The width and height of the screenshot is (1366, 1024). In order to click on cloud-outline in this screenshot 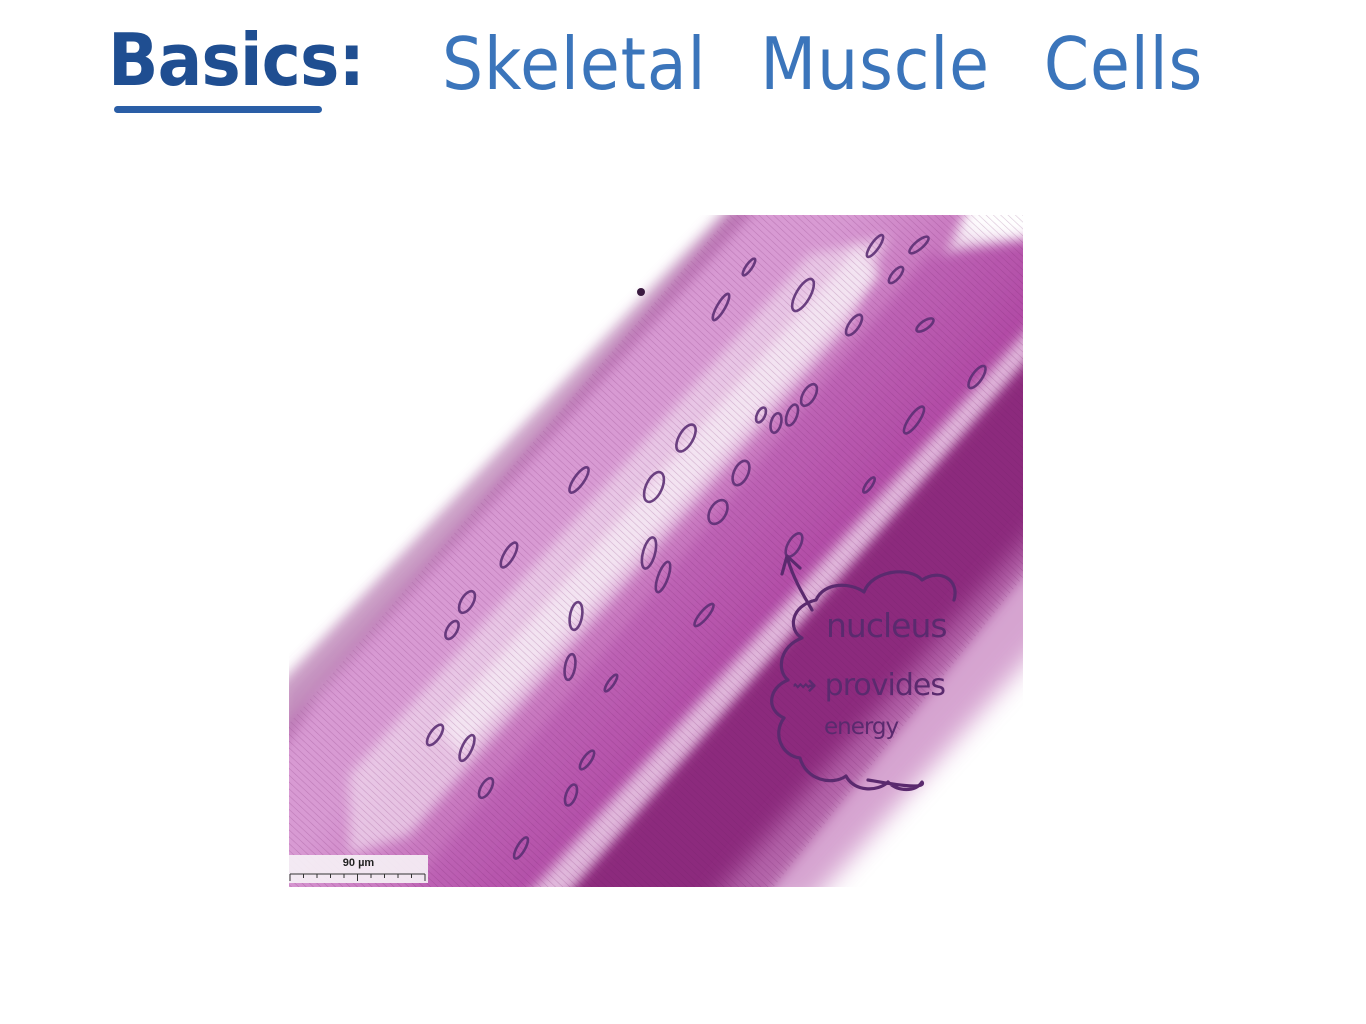, I will do `click(863, 681)`.